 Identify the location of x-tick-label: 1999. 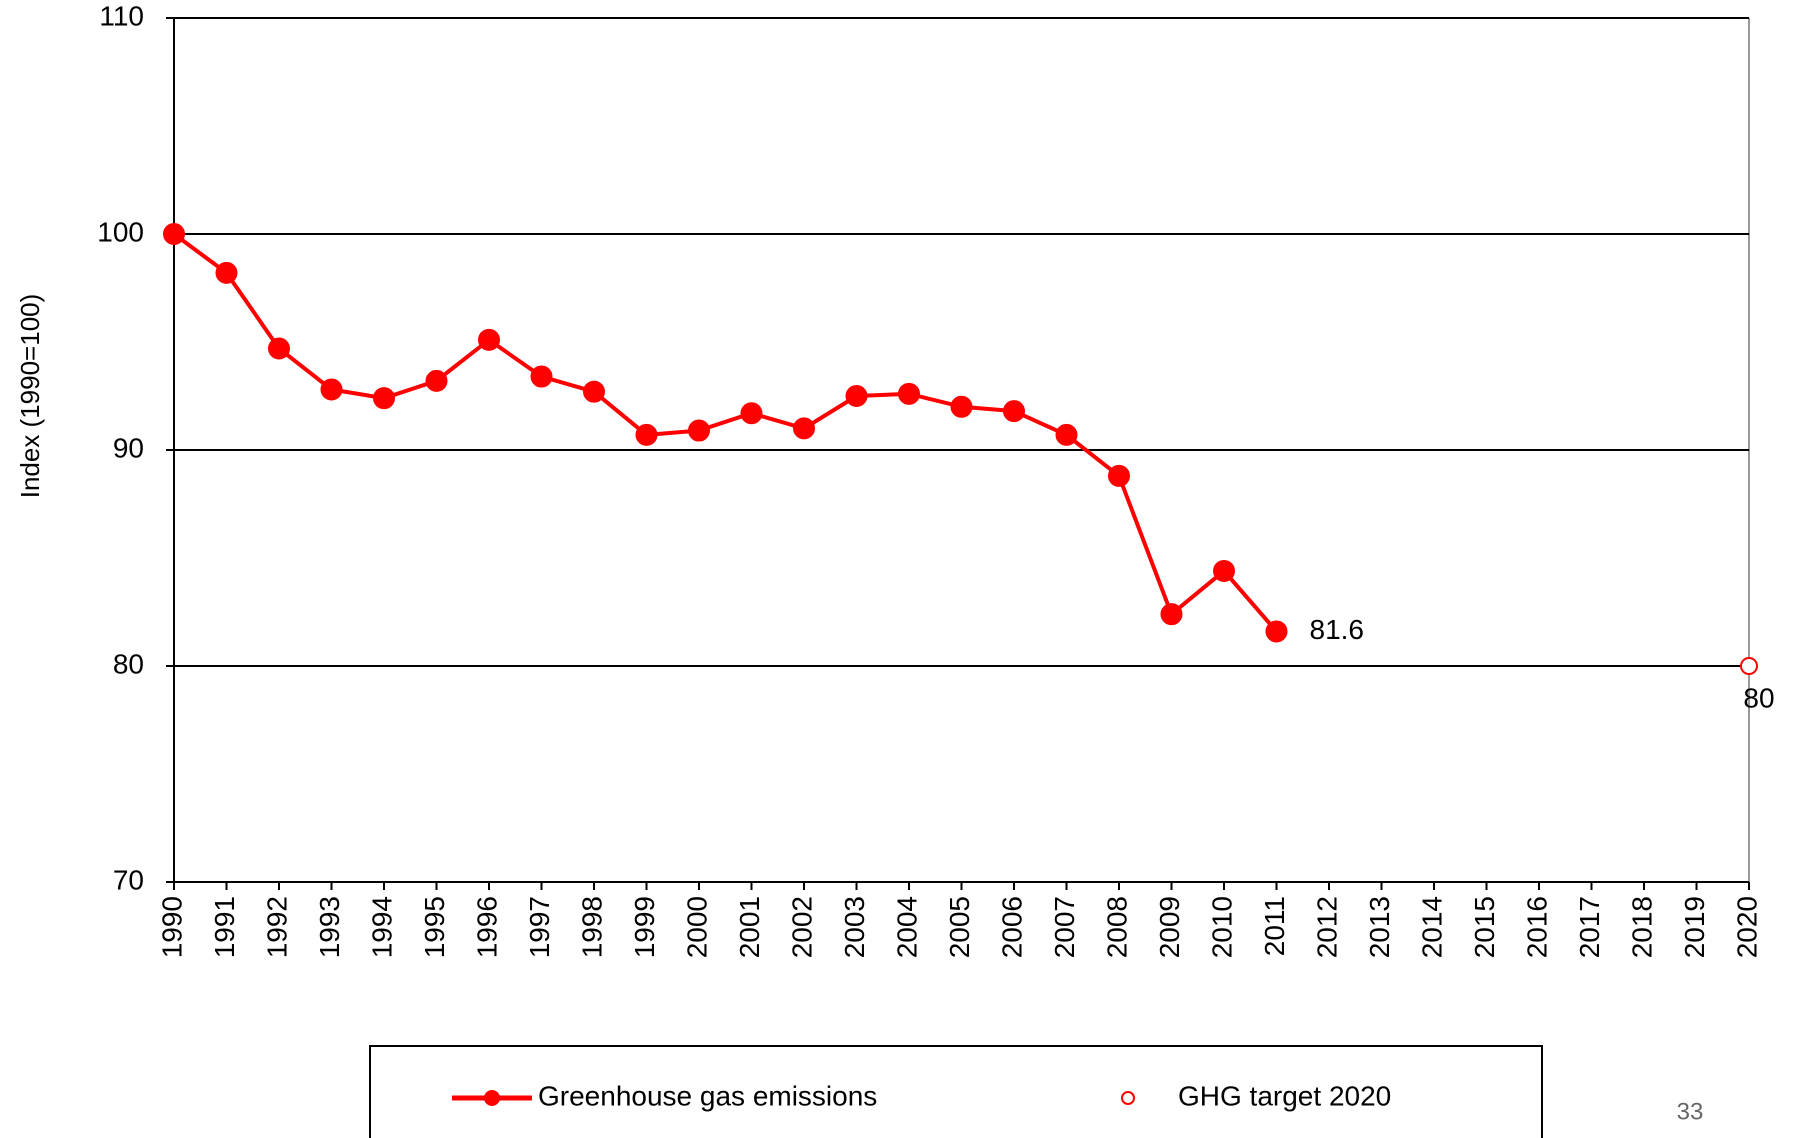
(644, 927).